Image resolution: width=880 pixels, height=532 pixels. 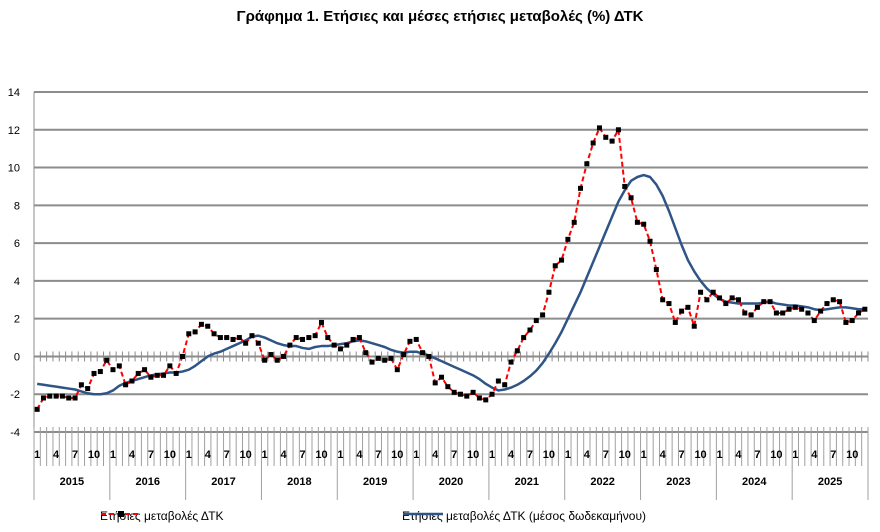 I want to click on y-tick-label: 10, so click(x=14, y=169).